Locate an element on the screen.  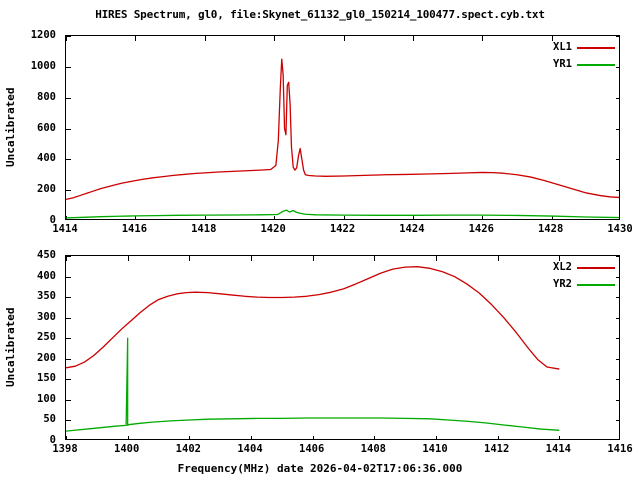
top-legend: XL1 YR1 is located at coordinates (565, 56).